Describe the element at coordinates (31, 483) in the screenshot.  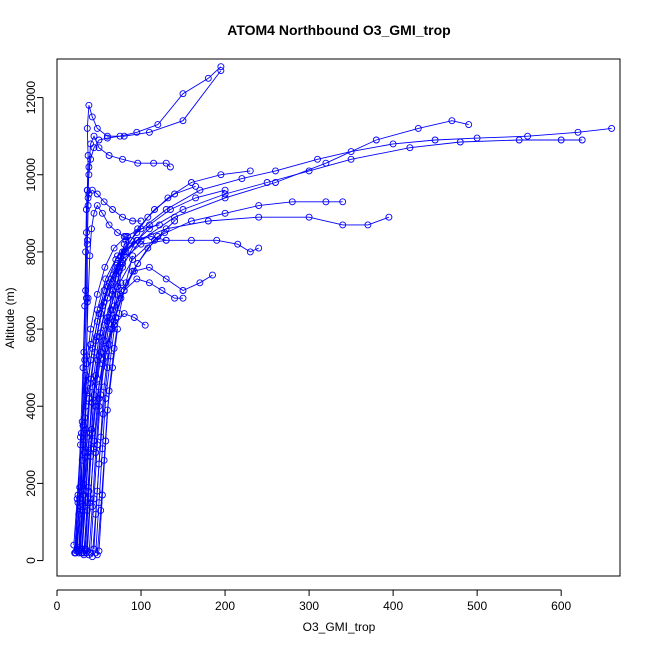
I see `y-tick-label: 2000` at that location.